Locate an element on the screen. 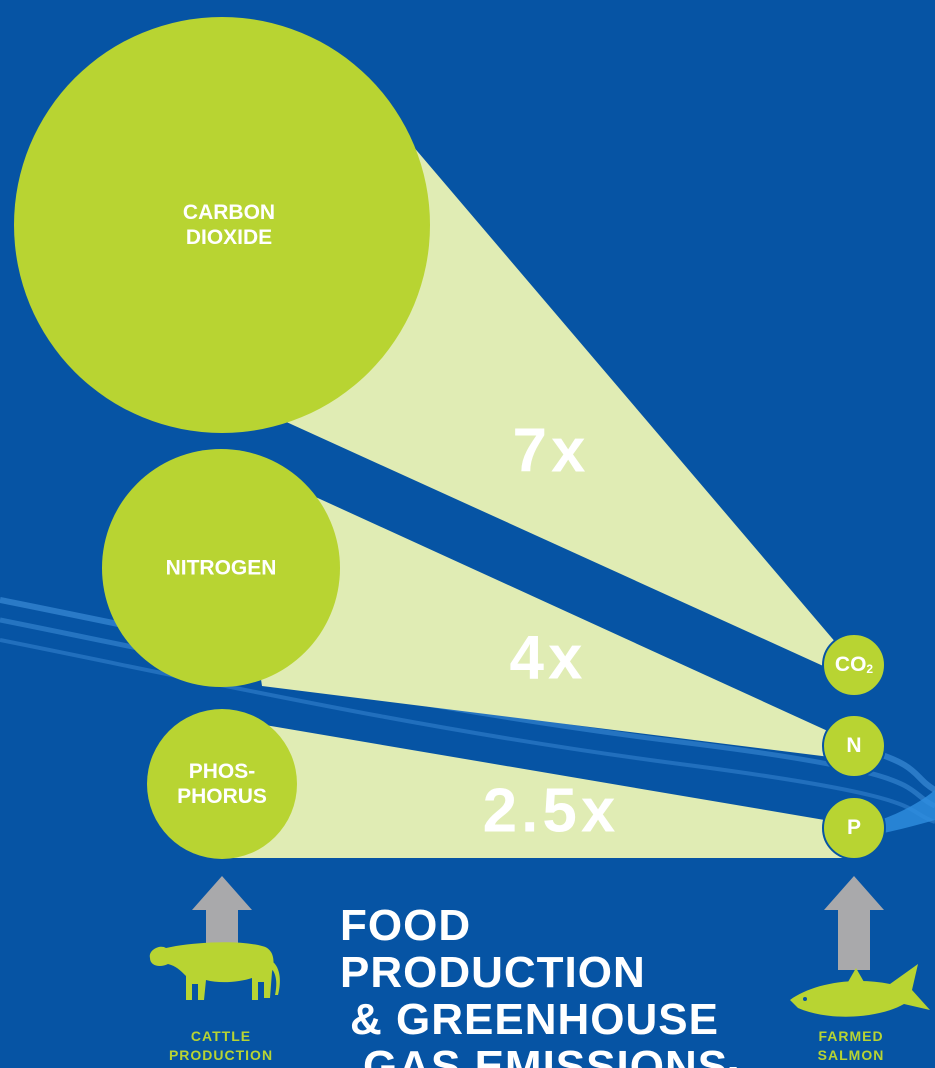  cow-icon is located at coordinates (214, 971).